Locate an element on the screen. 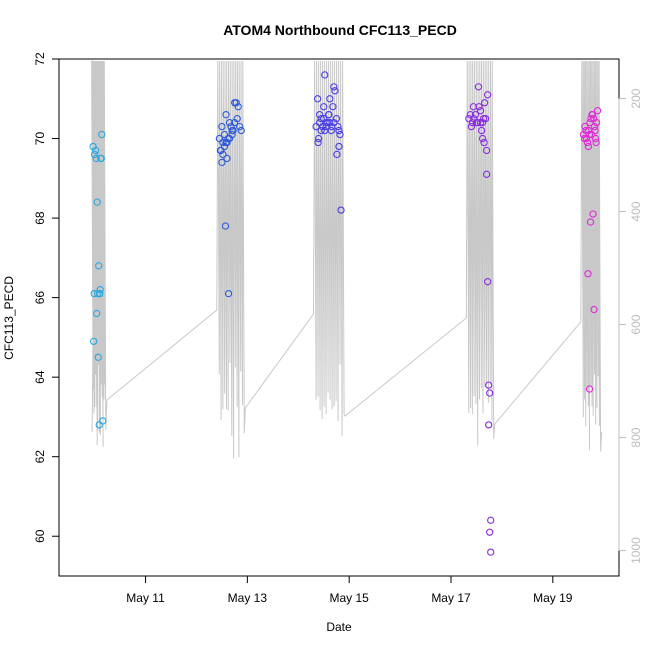  y2-tick-label: 400 is located at coordinates (636, 211).